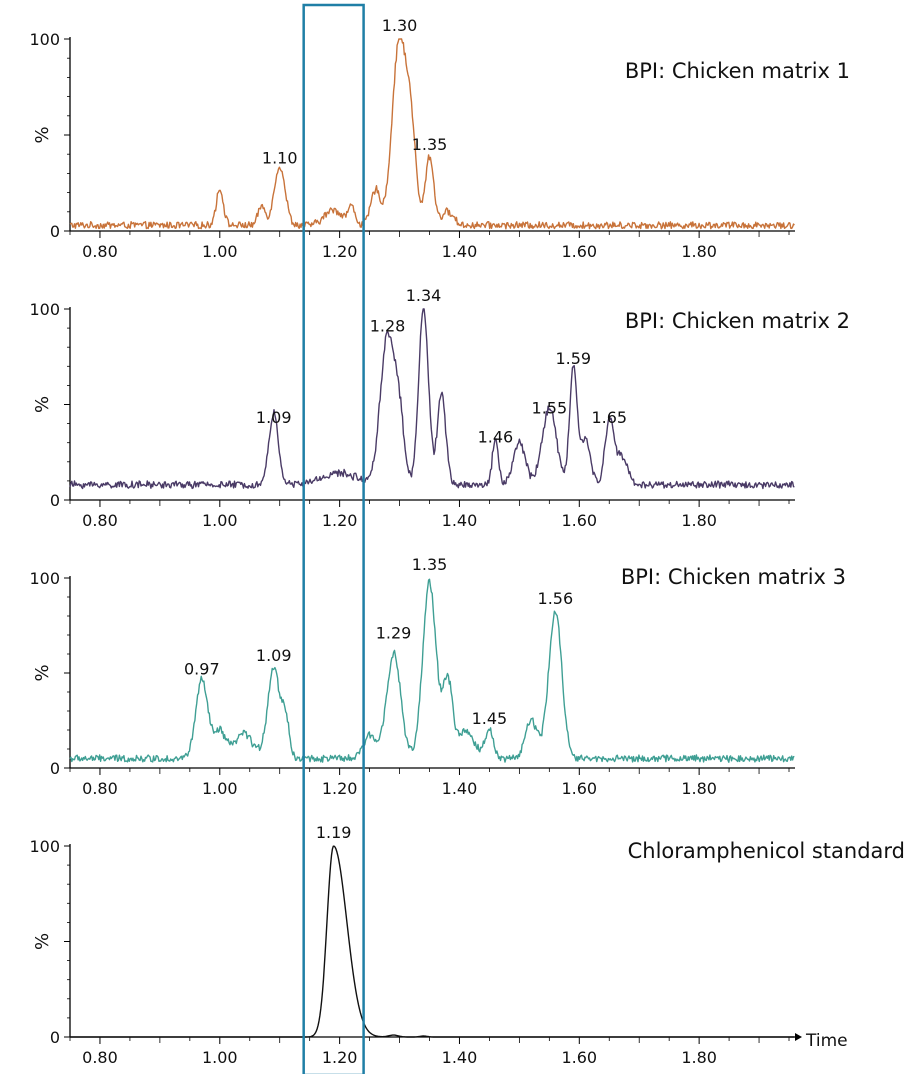  I want to click on peak-label: 1.65, so click(609, 417).